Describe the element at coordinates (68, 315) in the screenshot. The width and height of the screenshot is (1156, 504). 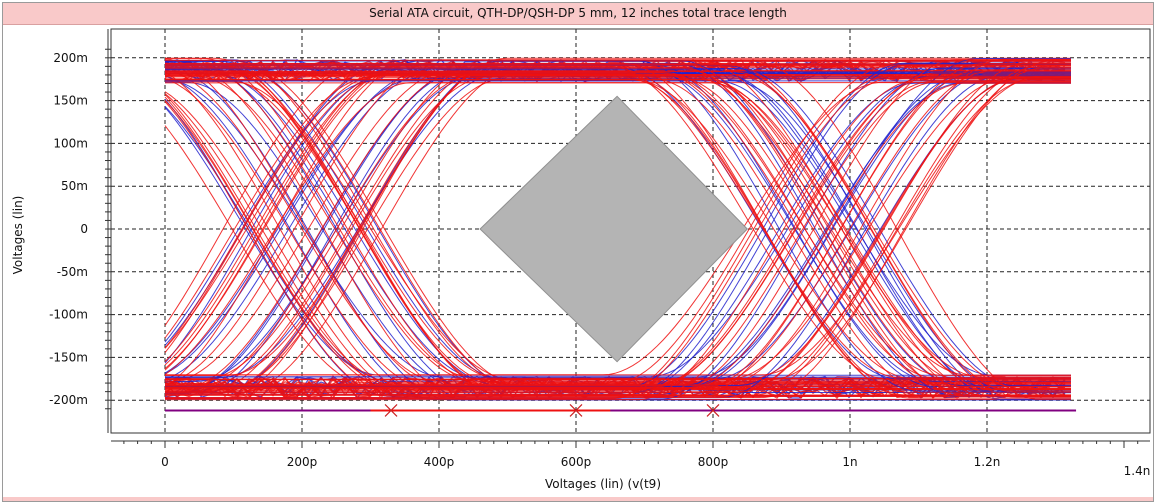
I see `y-tick-label: -100m` at that location.